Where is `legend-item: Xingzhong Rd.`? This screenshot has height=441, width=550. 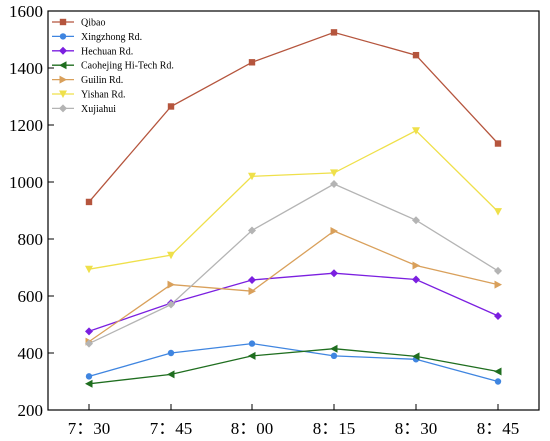
legend-item: Xingzhong Rd. is located at coordinates (97, 37).